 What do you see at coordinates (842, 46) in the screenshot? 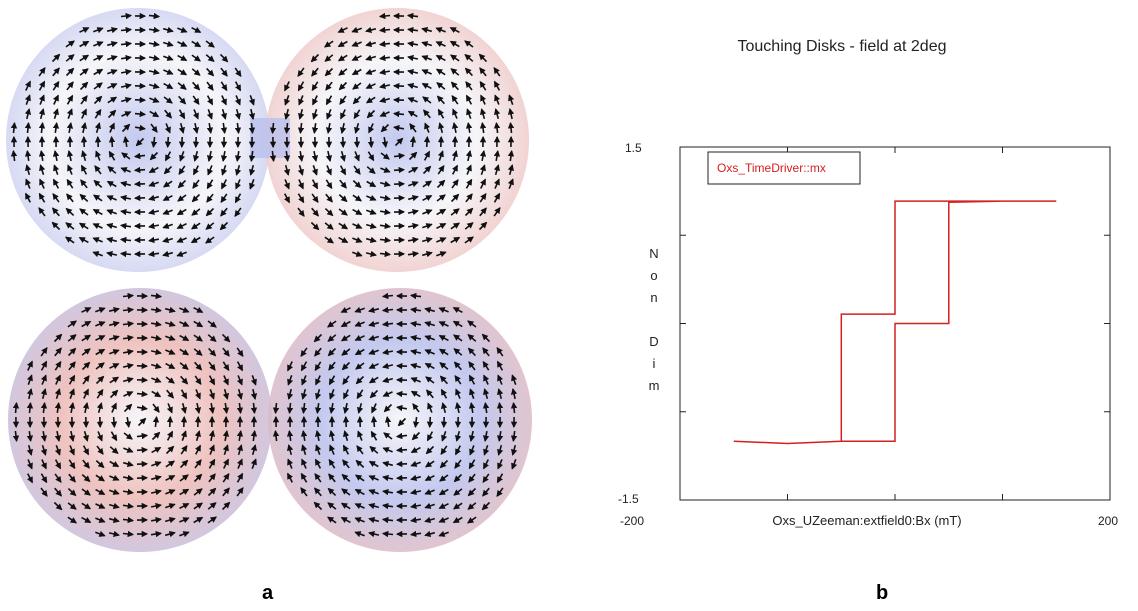
I see `chart-title: Touching Disks - field at 2deg` at bounding box center [842, 46].